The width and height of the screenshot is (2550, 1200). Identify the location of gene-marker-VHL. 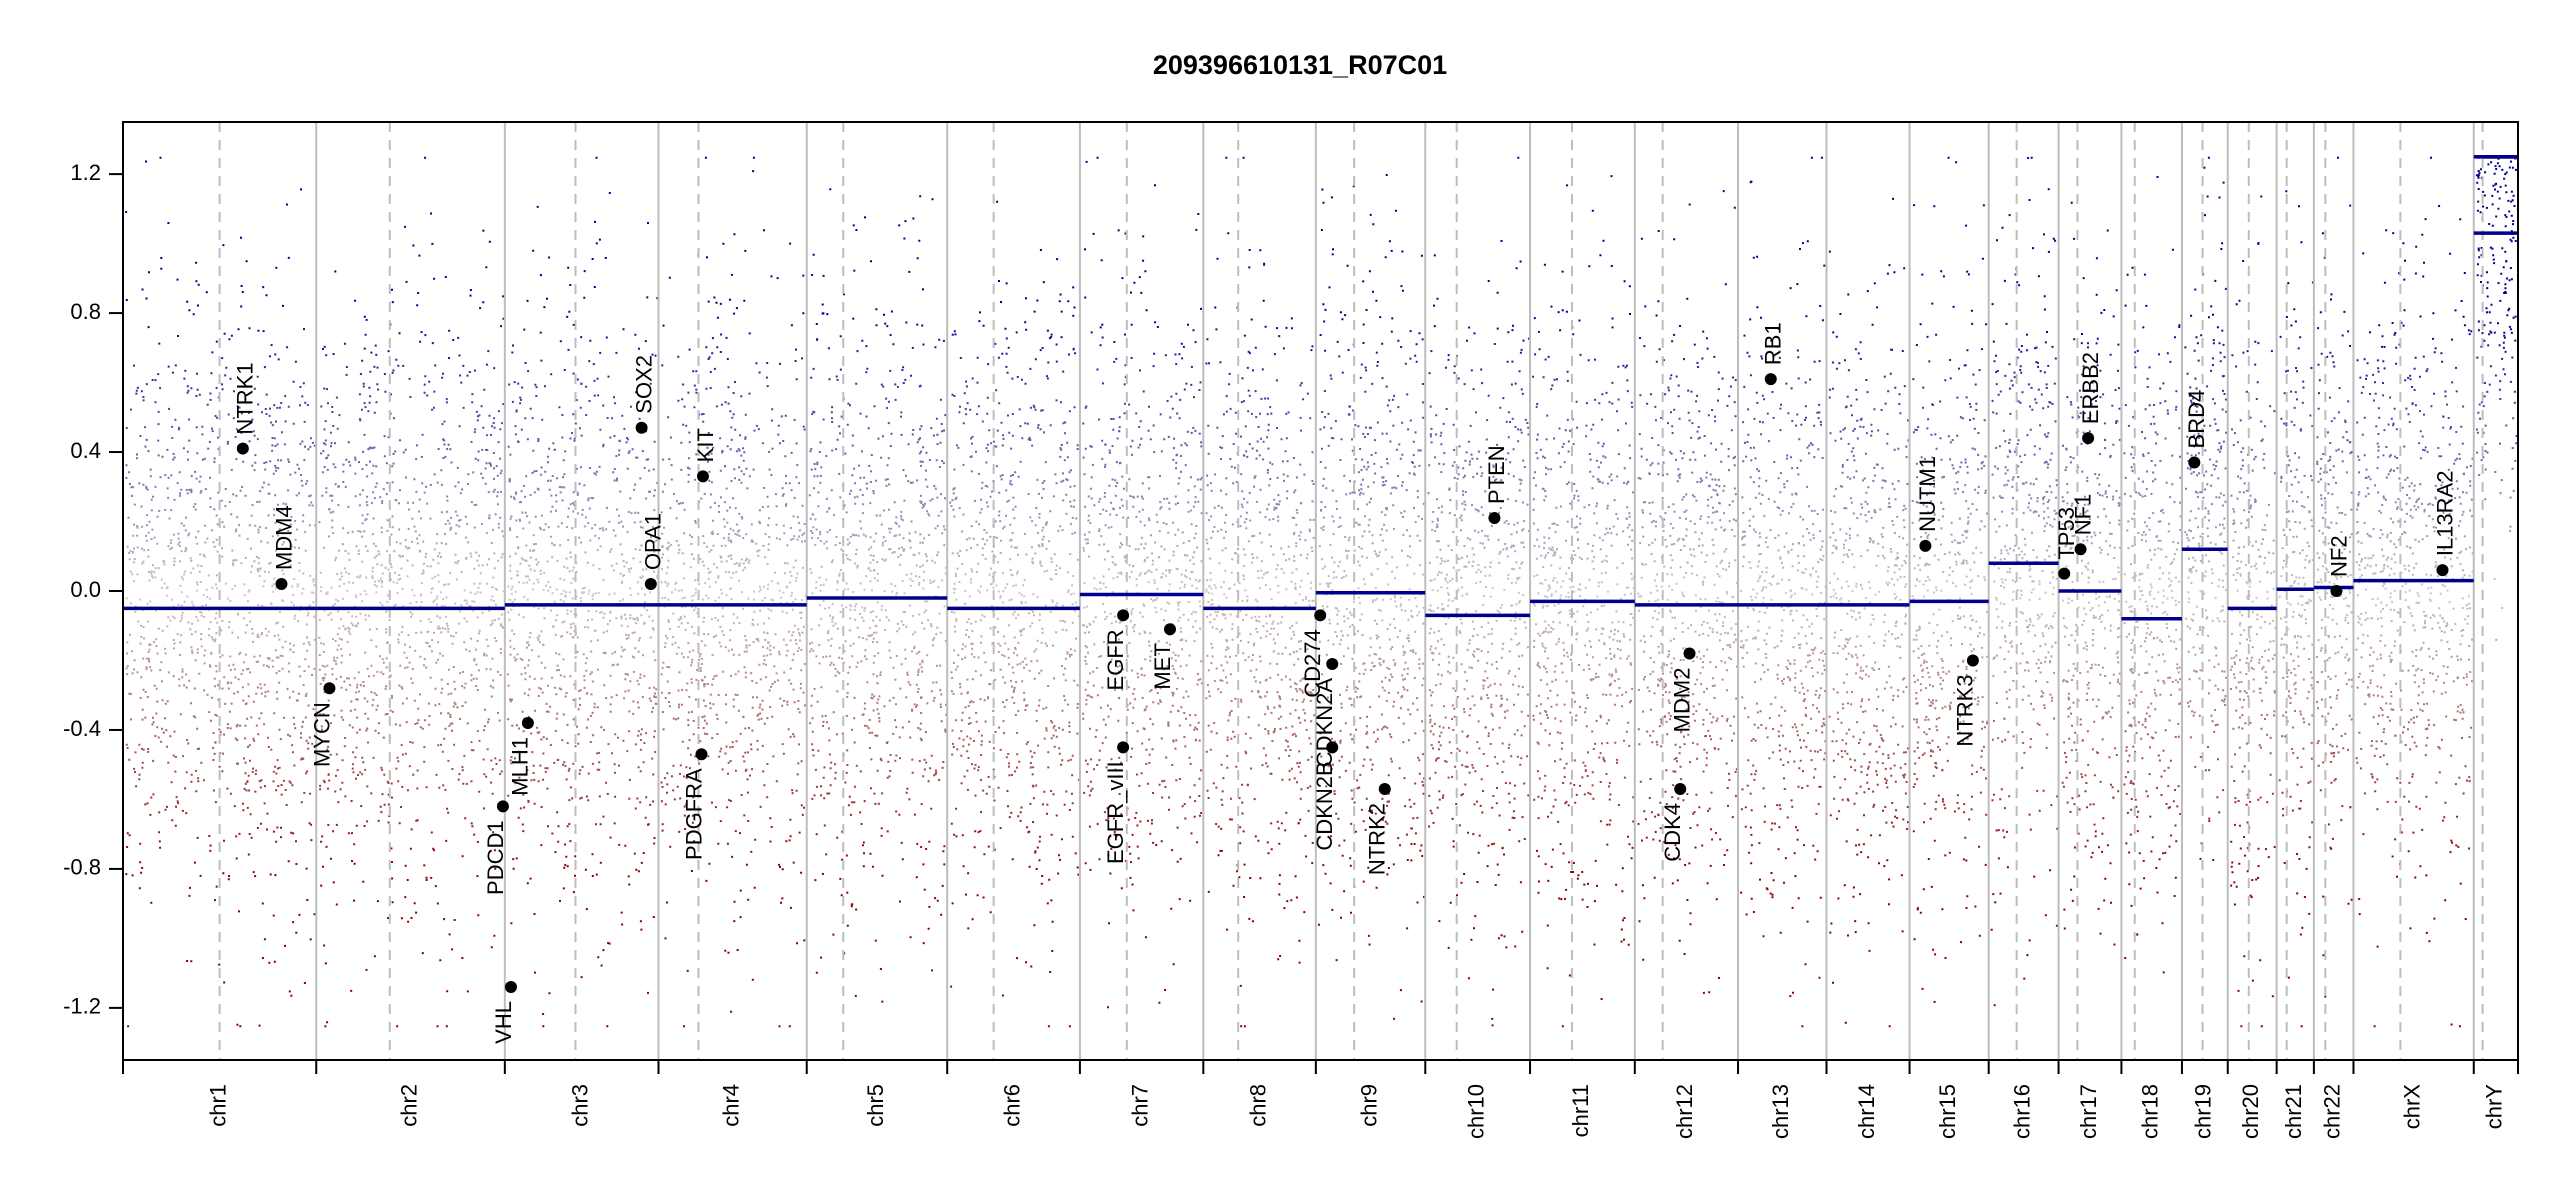
(510, 987).